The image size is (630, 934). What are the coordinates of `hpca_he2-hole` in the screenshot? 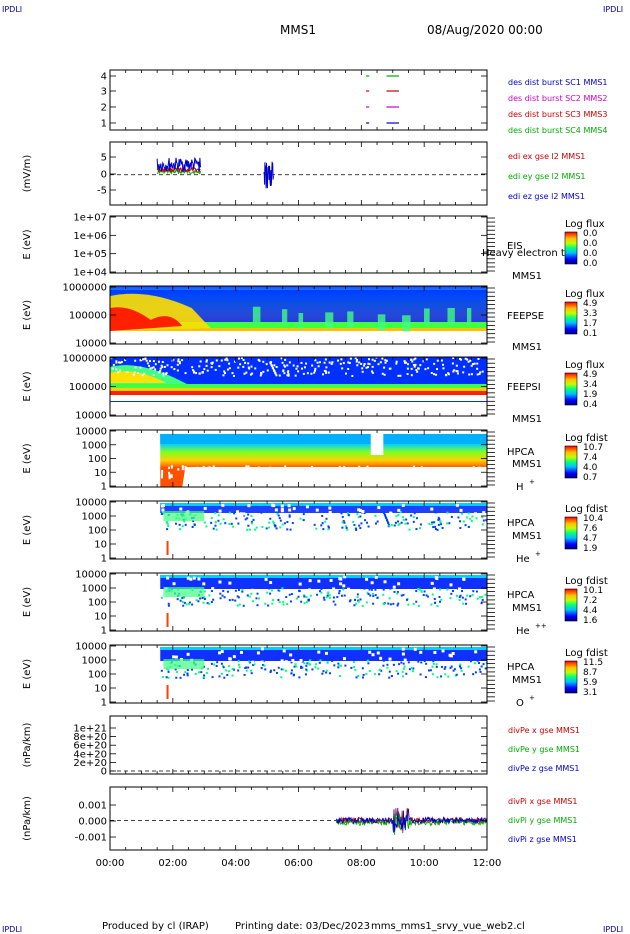 It's located at (432, 583).